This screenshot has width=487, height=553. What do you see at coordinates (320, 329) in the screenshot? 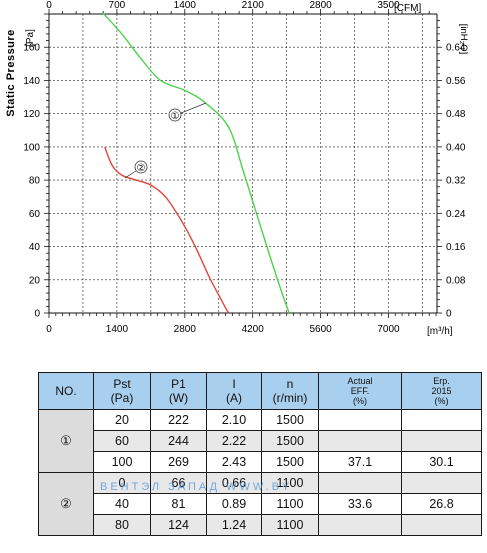
I see `x-tick-label: 5600` at bounding box center [320, 329].